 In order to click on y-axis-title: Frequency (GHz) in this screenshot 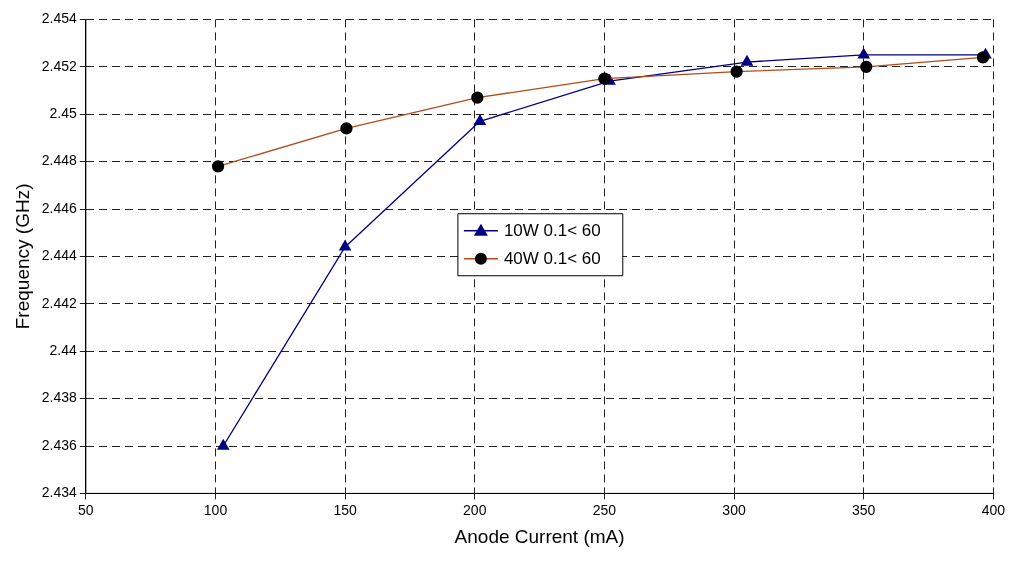, I will do `click(22, 256)`.